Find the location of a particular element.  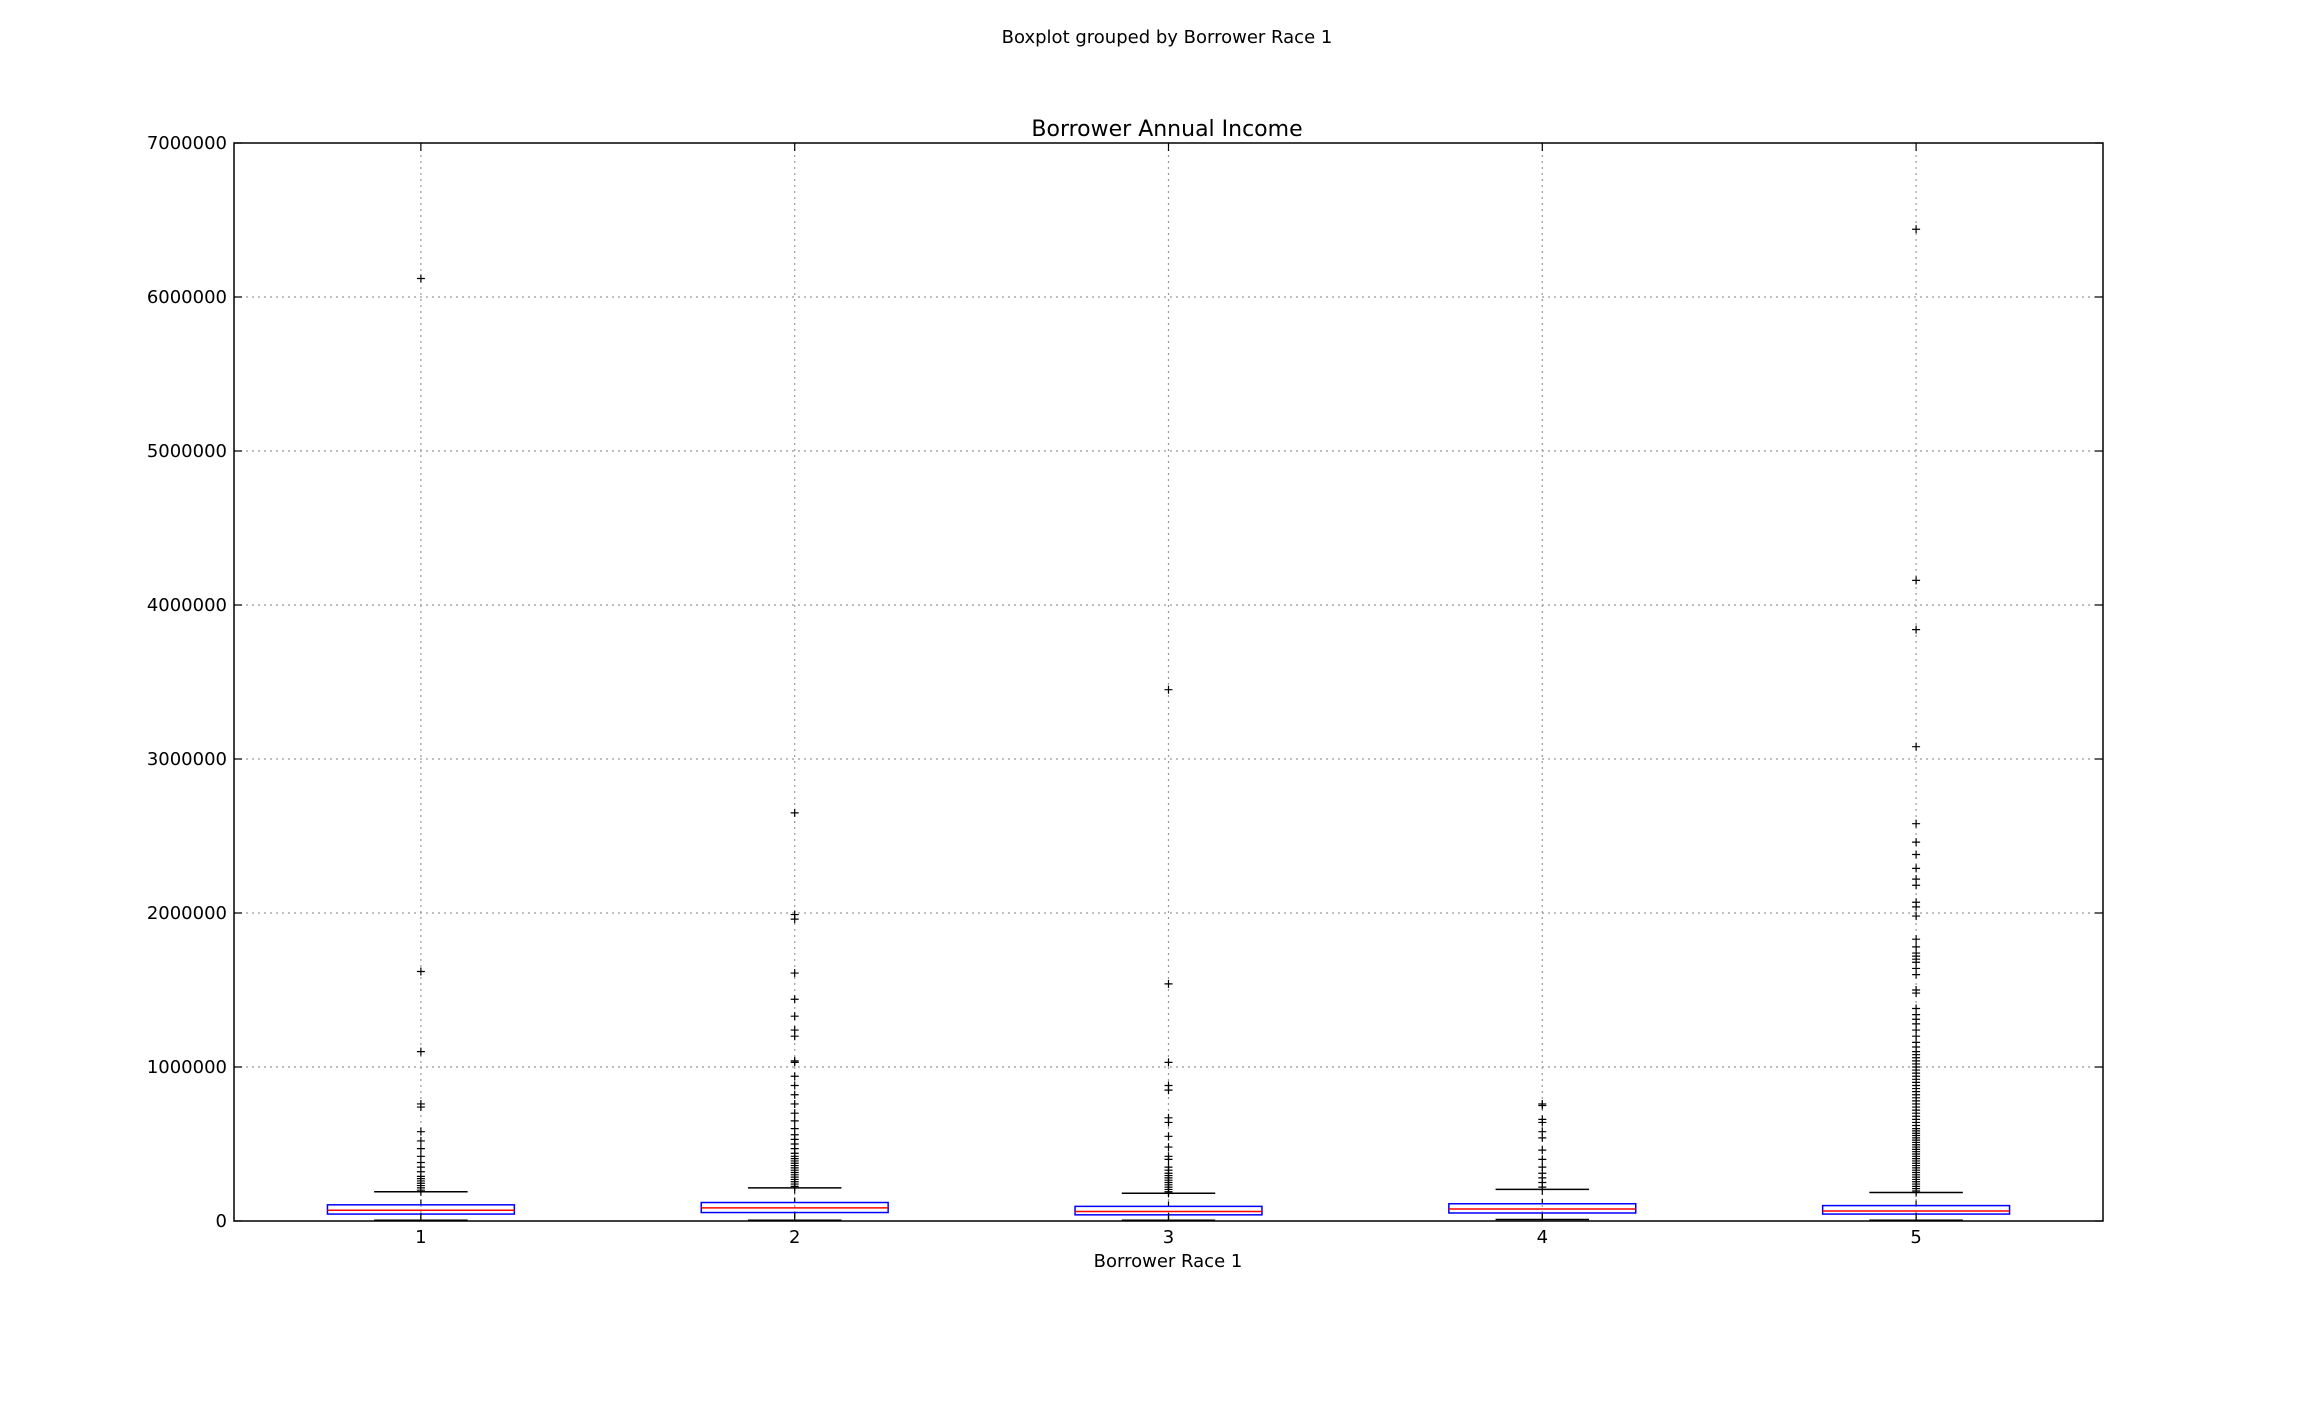

x-axis-label: Borrower Race 1 is located at coordinates (1168, 1261).